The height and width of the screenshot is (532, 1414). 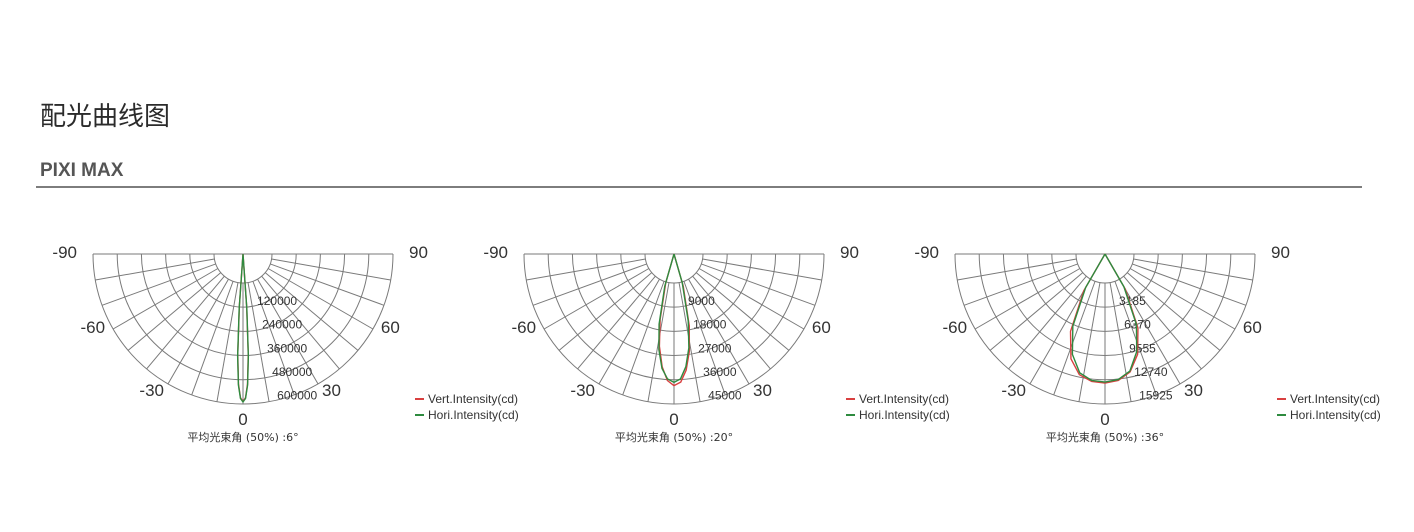 What do you see at coordinates (282, 325) in the screenshot?
I see `radial-tick-label: 240000` at bounding box center [282, 325].